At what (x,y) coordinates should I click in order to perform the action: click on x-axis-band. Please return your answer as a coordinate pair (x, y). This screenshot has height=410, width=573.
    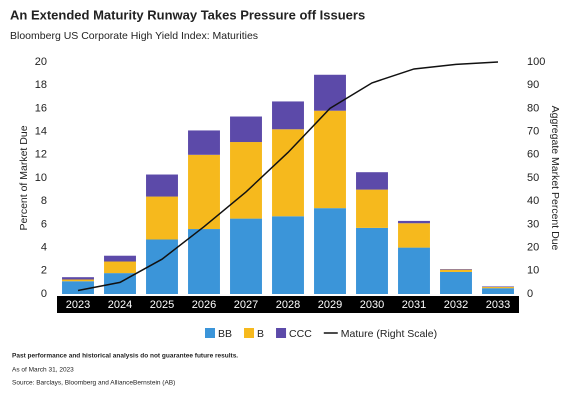
    Looking at the image, I should click on (288, 304).